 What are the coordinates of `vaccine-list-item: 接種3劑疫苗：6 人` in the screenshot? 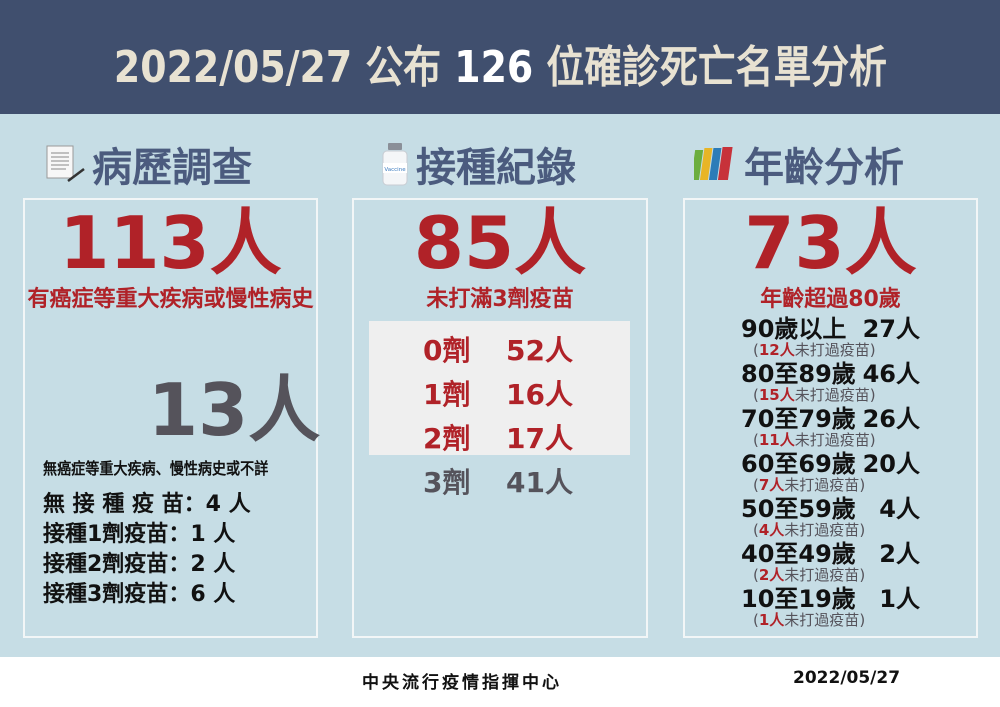 It's located at (139, 594).